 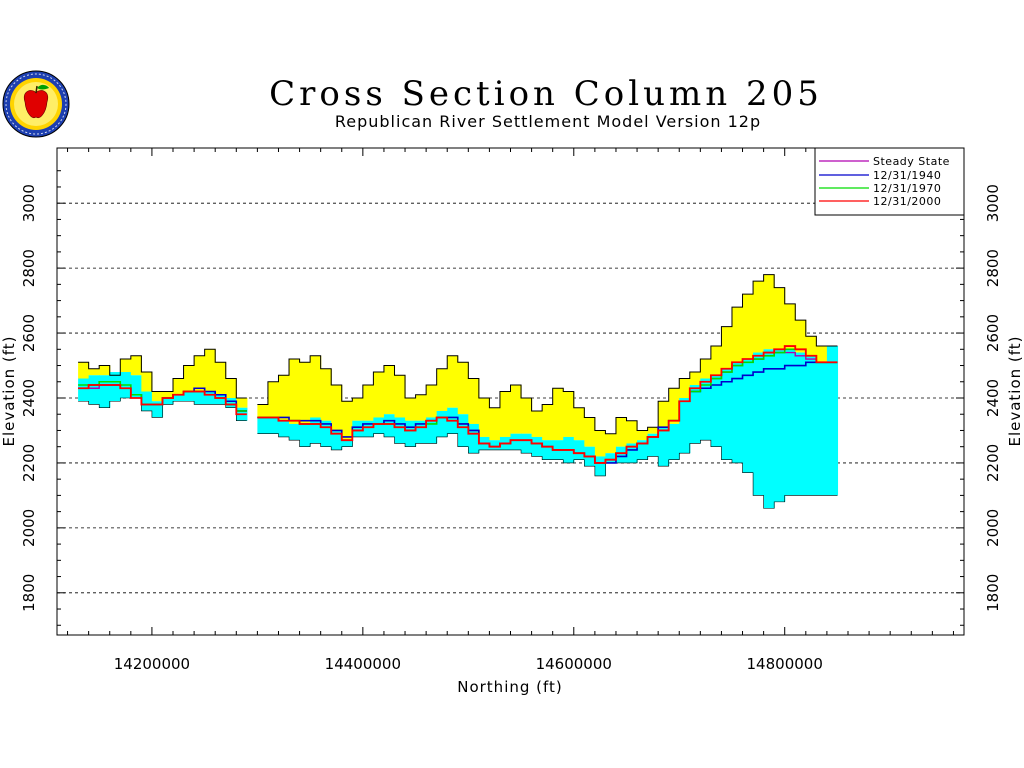 I want to click on y-tick-label-left: 2000, so click(x=29, y=528).